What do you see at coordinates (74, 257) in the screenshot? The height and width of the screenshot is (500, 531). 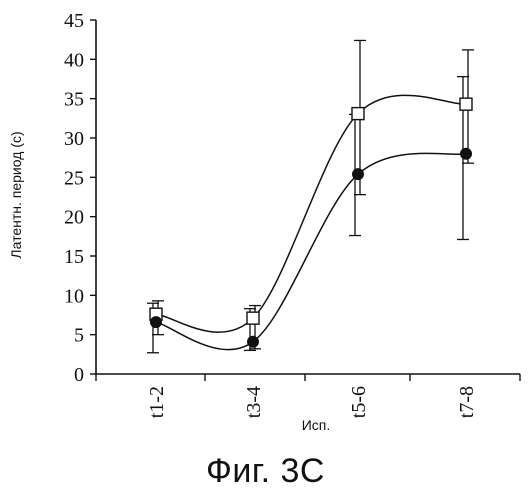 I see `y-tick-label: 15` at bounding box center [74, 257].